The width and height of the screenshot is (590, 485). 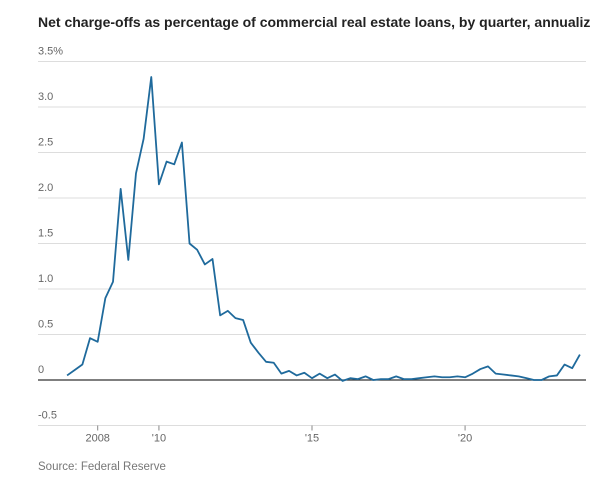 I want to click on x-tick-label: '15, so click(x=312, y=439).